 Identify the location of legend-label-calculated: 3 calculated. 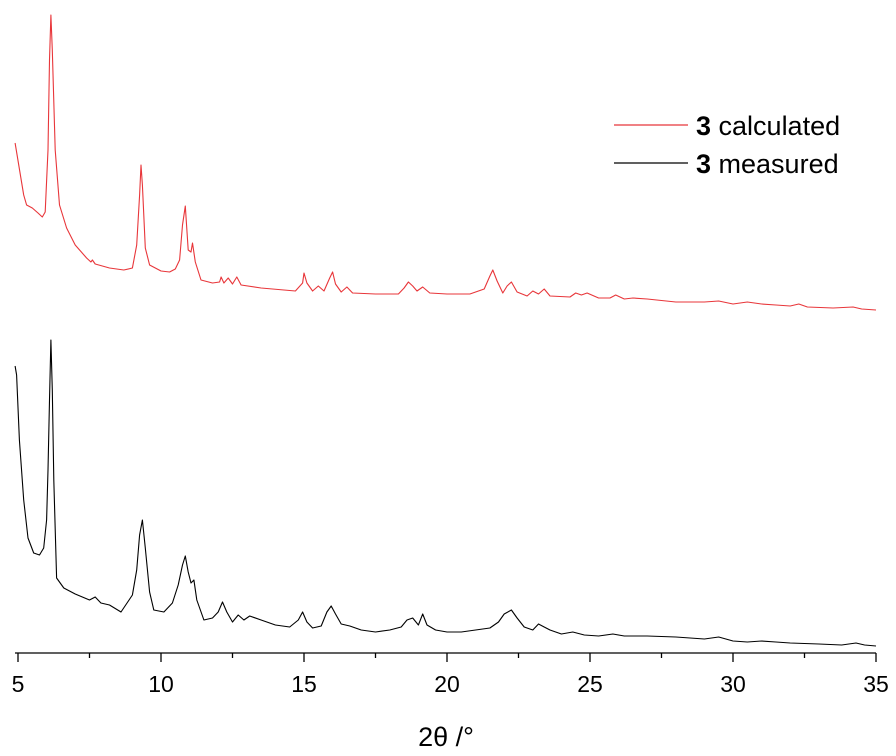
(768, 126).